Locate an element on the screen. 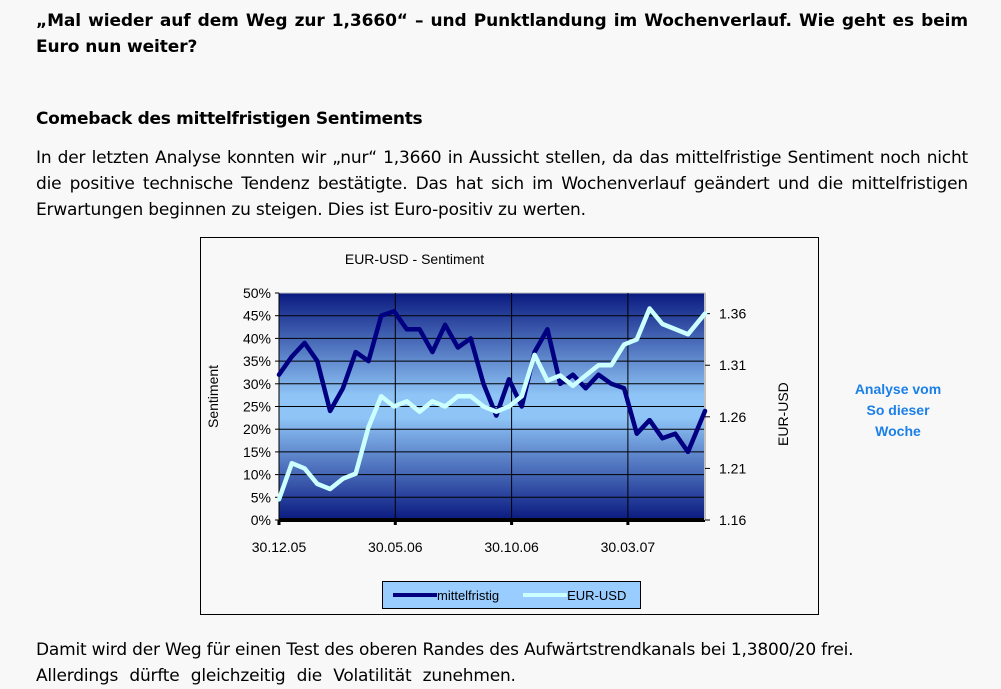 The height and width of the screenshot is (689, 1001). y2-tick-label: 1.16 is located at coordinates (732, 520).